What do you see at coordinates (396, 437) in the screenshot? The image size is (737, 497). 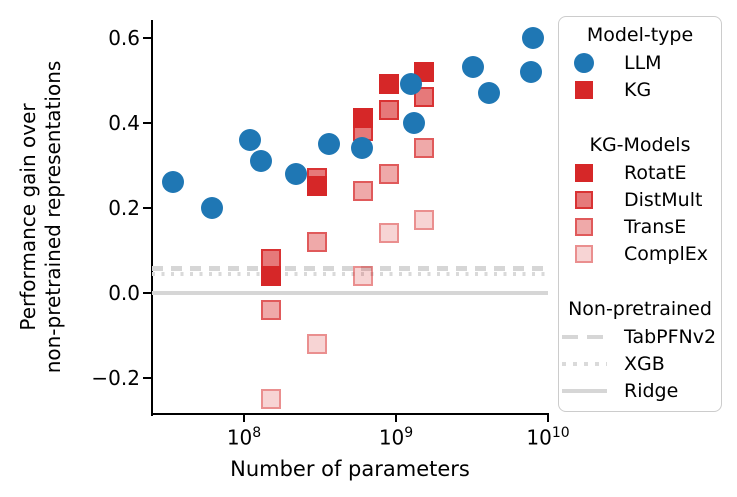 I see `x-tick-label: 109` at bounding box center [396, 437].